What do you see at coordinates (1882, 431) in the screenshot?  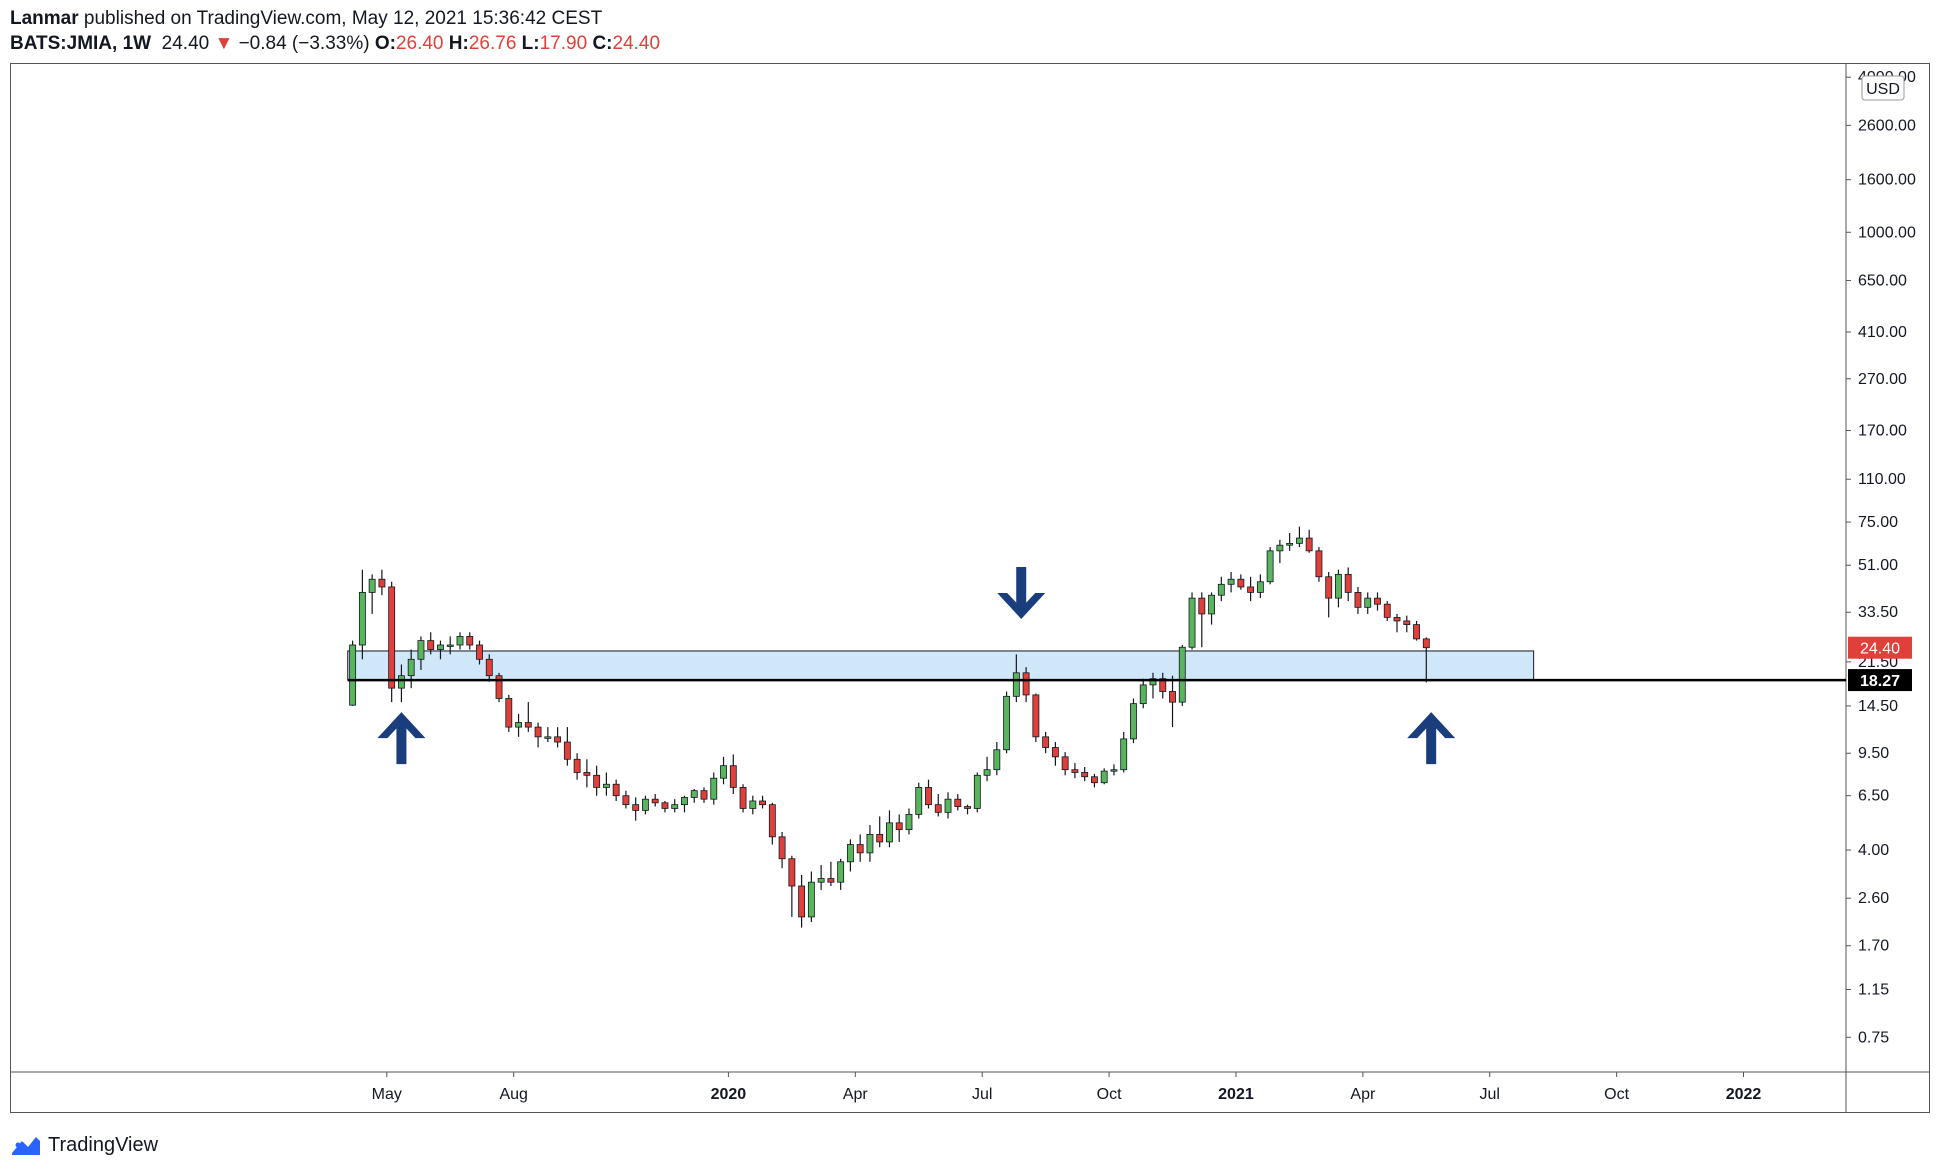 I see `price-tick-label: 170.00` at bounding box center [1882, 431].